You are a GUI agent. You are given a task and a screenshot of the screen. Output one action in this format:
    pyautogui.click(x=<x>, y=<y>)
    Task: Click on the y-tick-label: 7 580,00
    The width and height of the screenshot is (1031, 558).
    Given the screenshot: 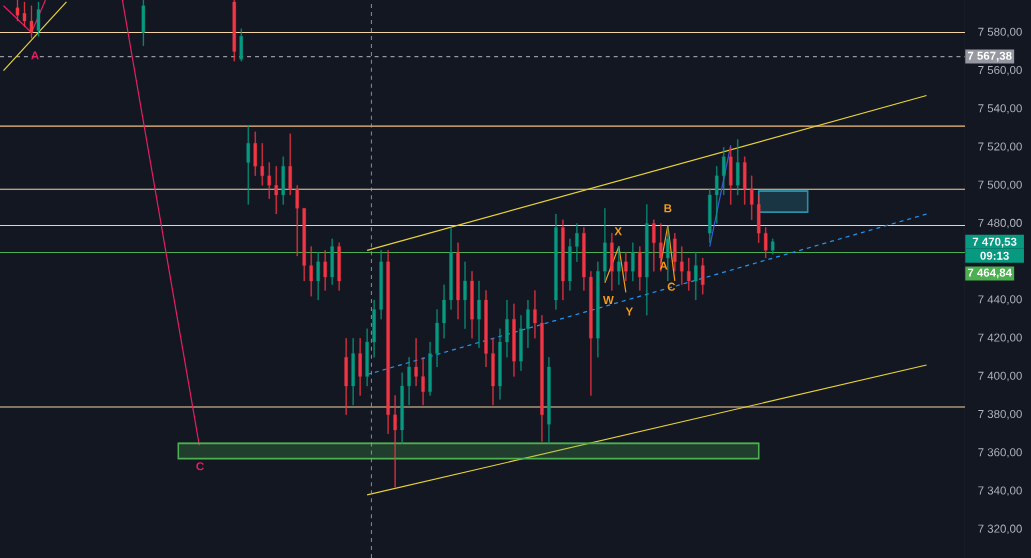 What is the action you would take?
    pyautogui.click(x=1000, y=32)
    